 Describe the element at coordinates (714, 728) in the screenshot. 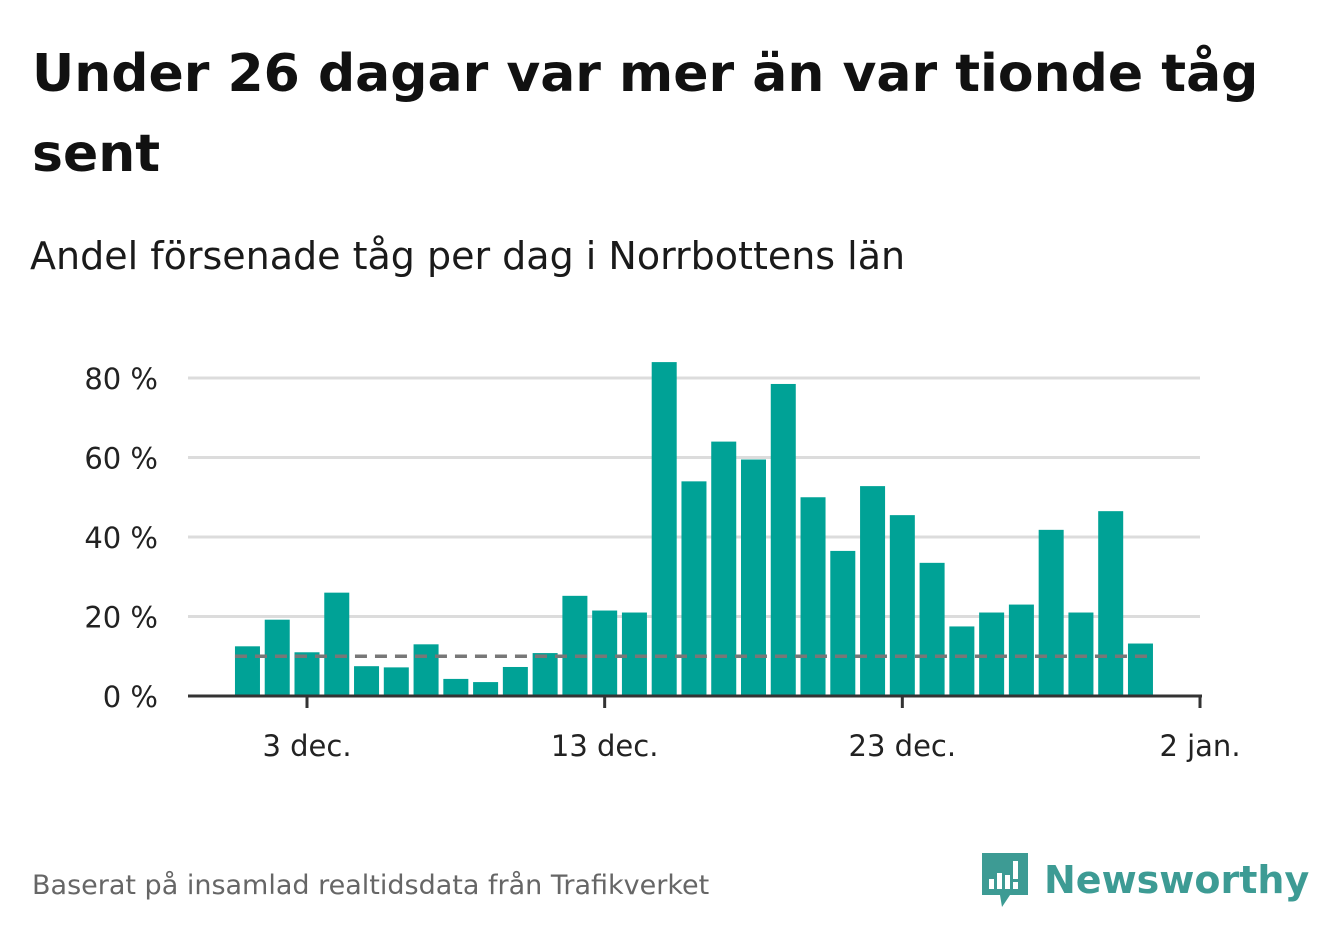

I see `x-axis: 3 dec. 13 dec. 23 dec. 2 jan.` at that location.